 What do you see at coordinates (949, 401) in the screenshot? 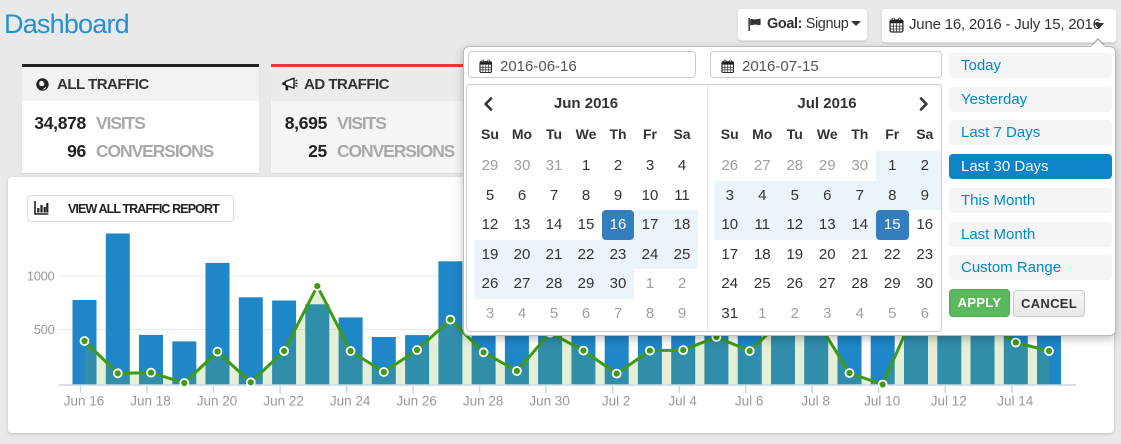
I see `svg-text: Jul 12` at bounding box center [949, 401].